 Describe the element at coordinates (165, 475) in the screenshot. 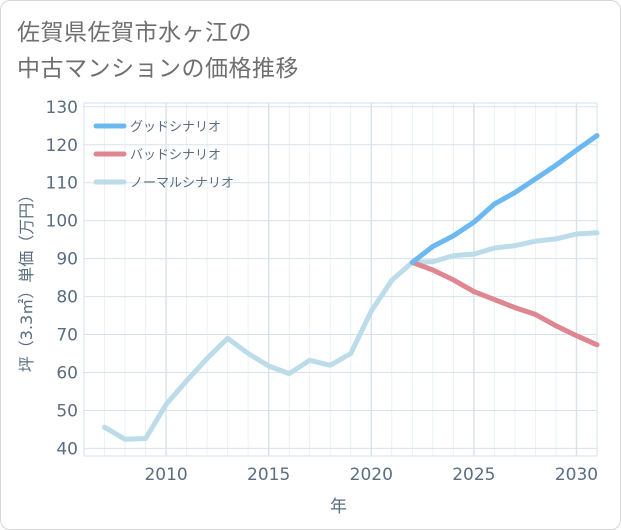

I see `x-tick-label: 2010` at that location.